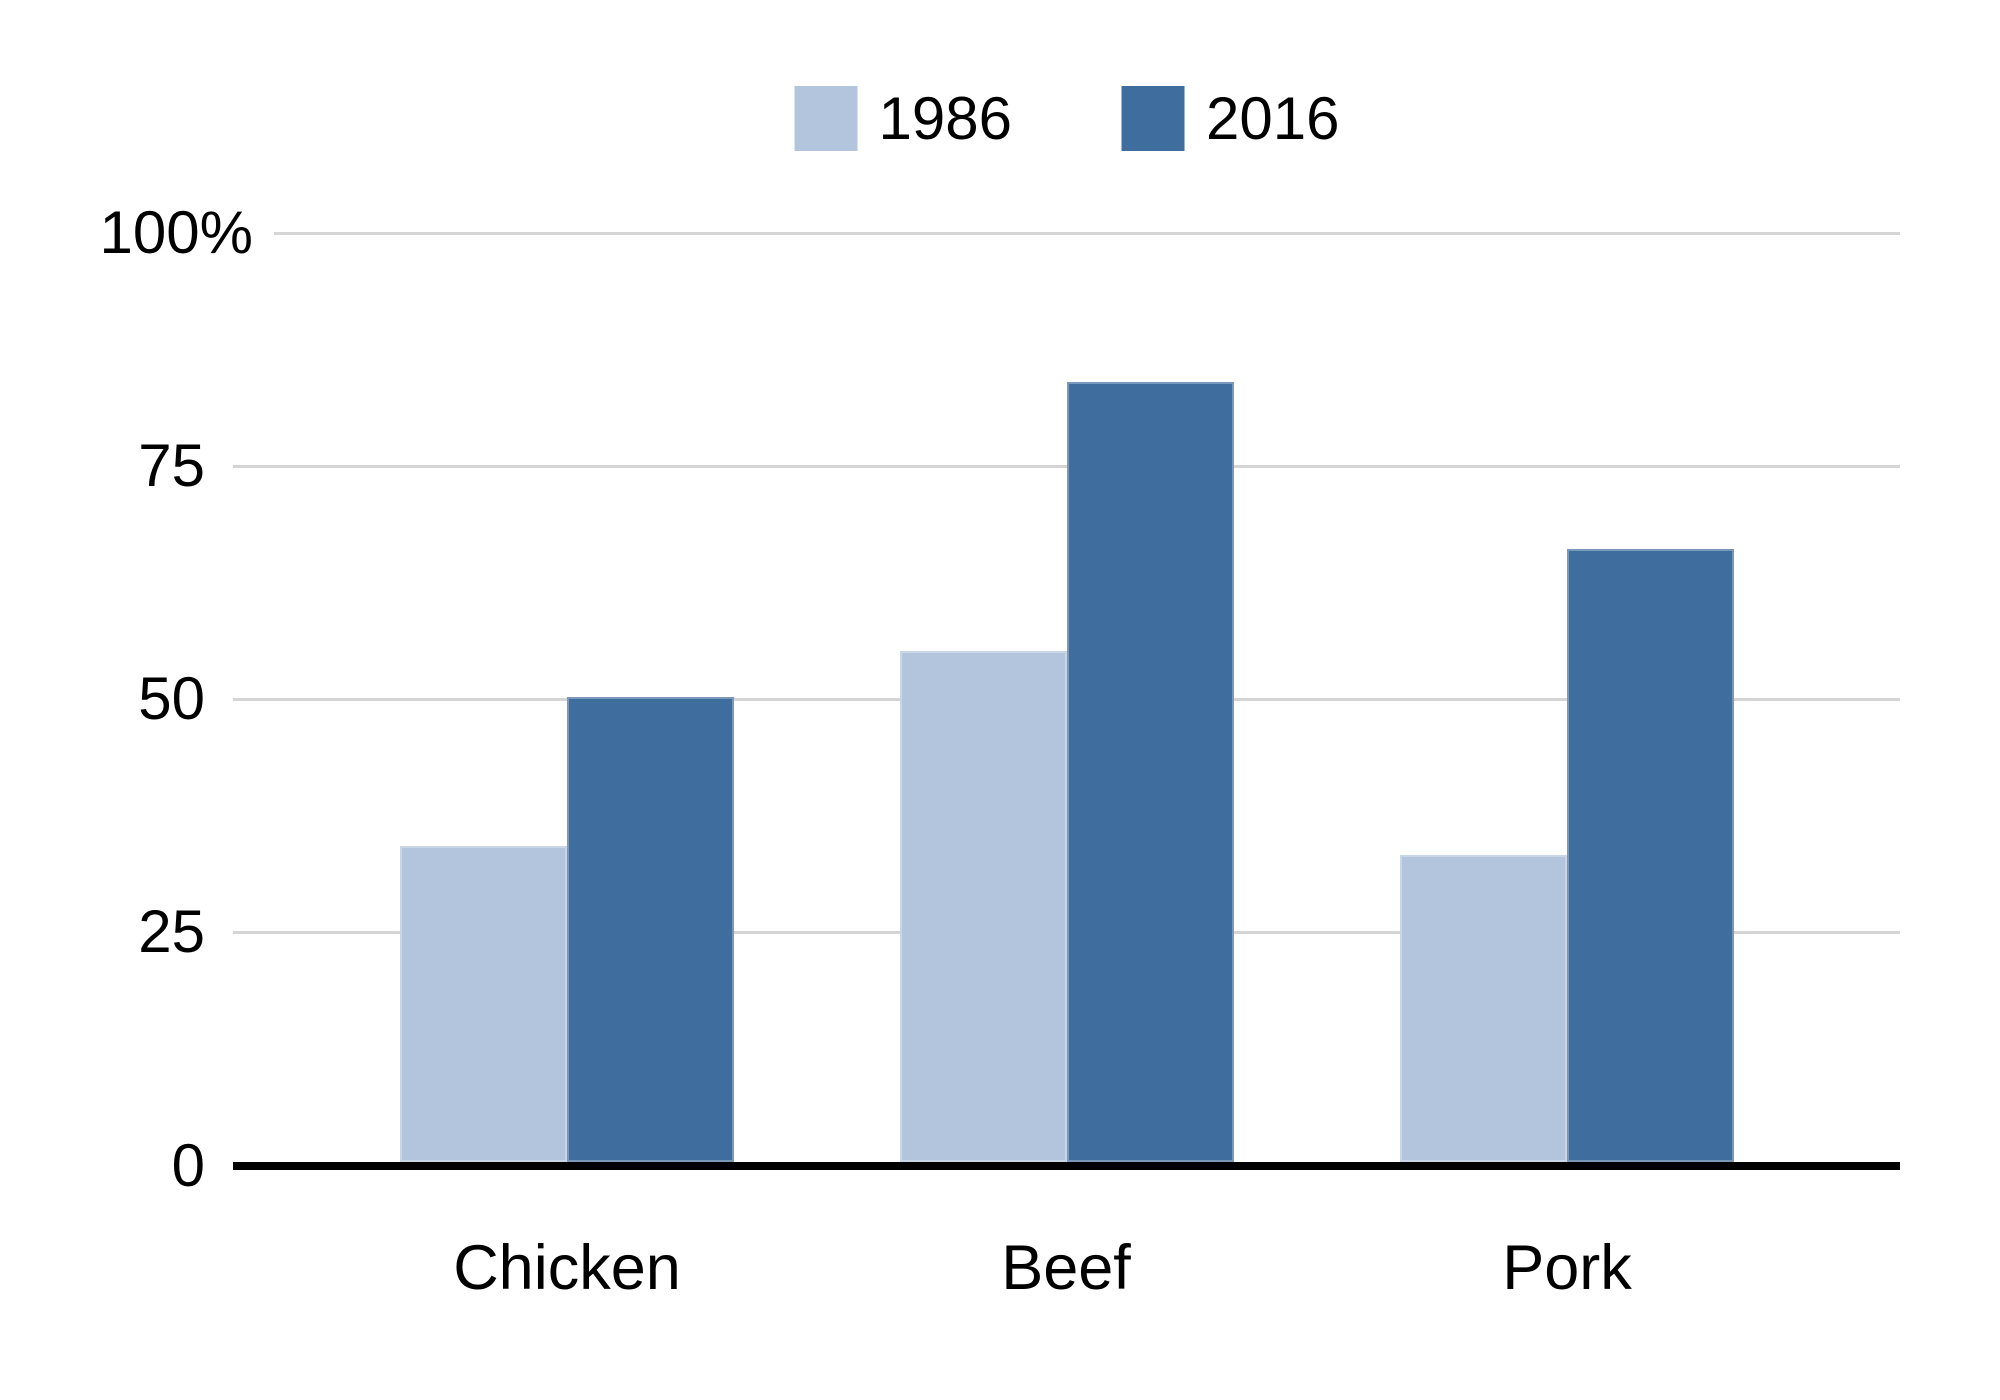 The width and height of the screenshot is (2000, 1400). I want to click on x-label-pork: Pork, so click(1567, 1268).